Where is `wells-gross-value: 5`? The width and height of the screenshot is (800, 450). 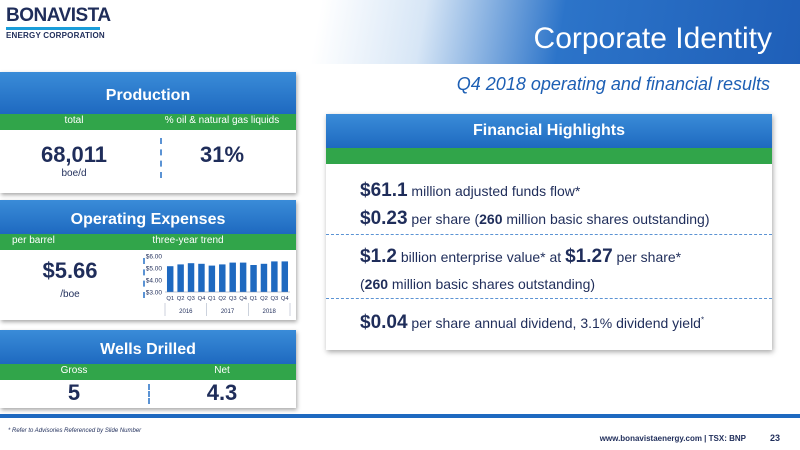
wells-gross-value: 5 is located at coordinates (74, 392).